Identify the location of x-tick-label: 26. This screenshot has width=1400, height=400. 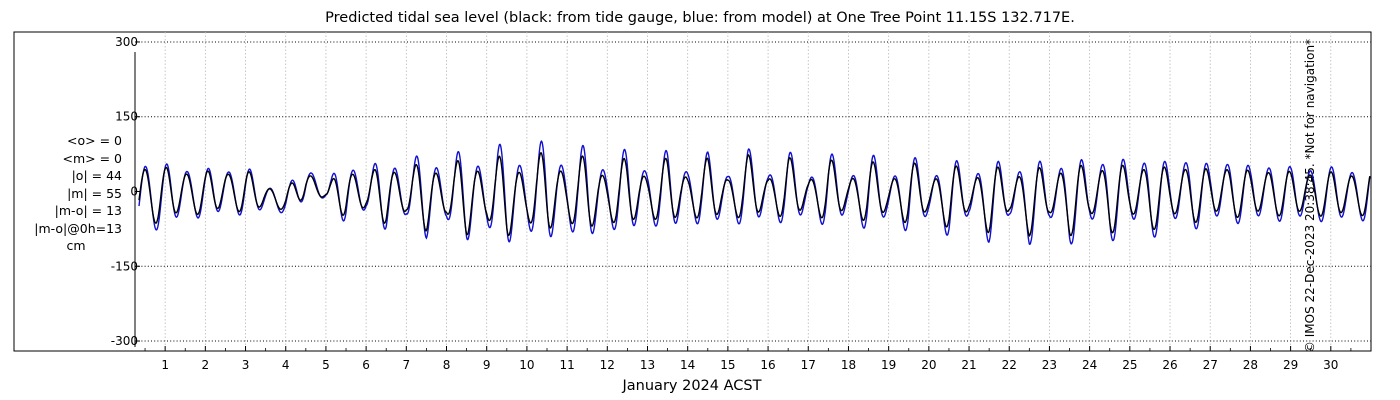
(1169, 365).